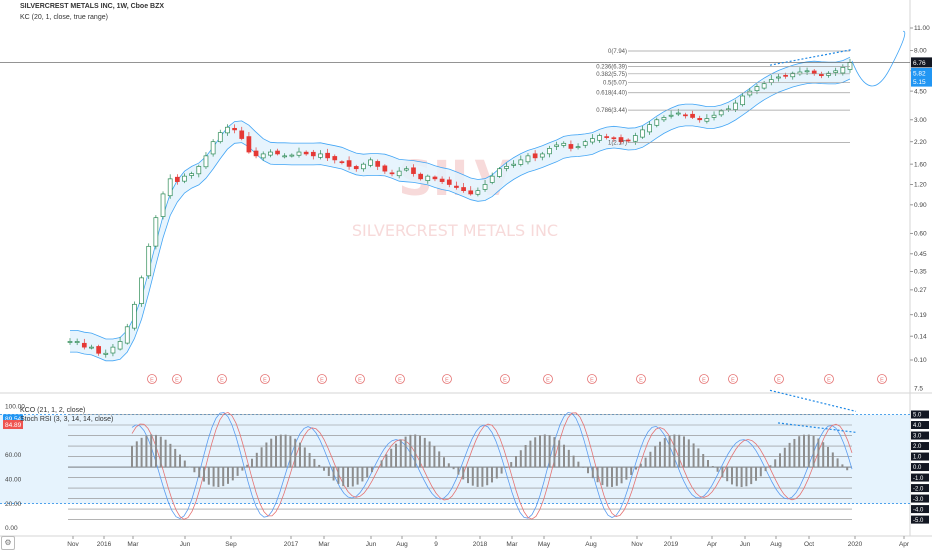 This screenshot has height=550, width=932. Describe the element at coordinates (64, 17) in the screenshot. I see `indicator-label: KC (20, 1, close, true range)` at that location.